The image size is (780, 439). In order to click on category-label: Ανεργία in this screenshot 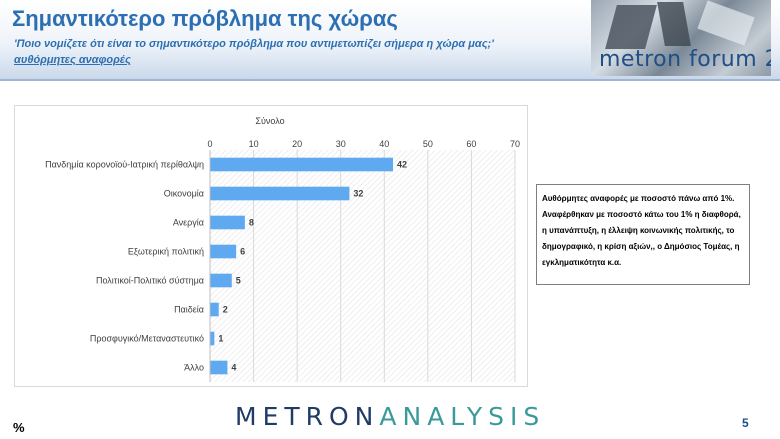, I will do `click(188, 223)`.